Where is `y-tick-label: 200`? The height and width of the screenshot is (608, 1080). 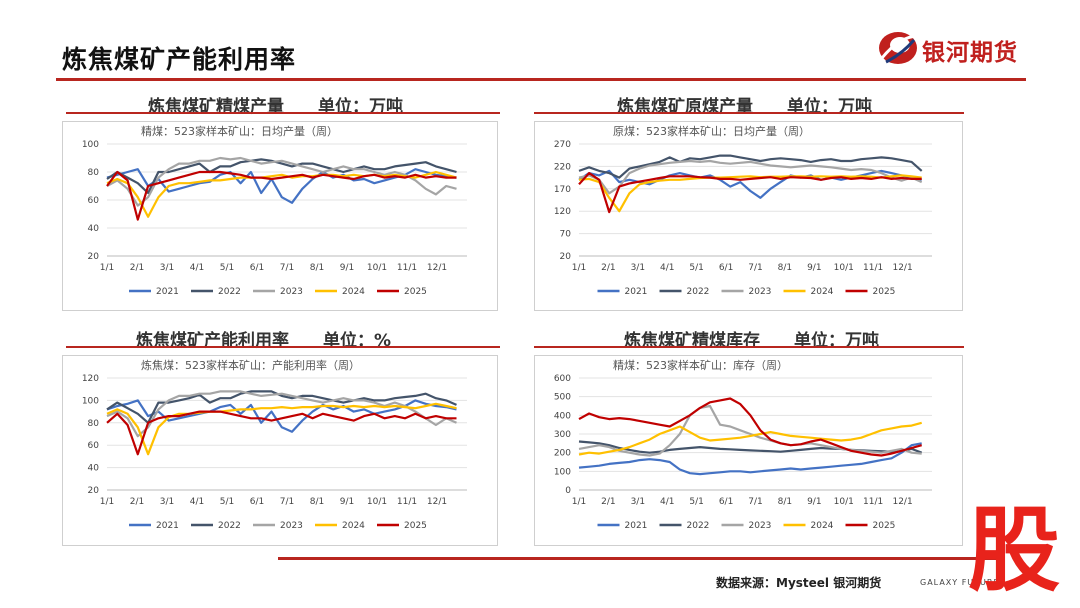
y-tick-label: 200 is located at coordinates (562, 454).